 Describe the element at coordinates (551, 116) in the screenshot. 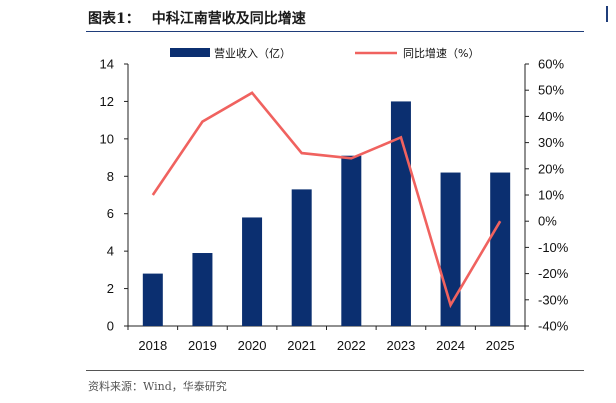

I see `right-tick-label: 40%` at that location.